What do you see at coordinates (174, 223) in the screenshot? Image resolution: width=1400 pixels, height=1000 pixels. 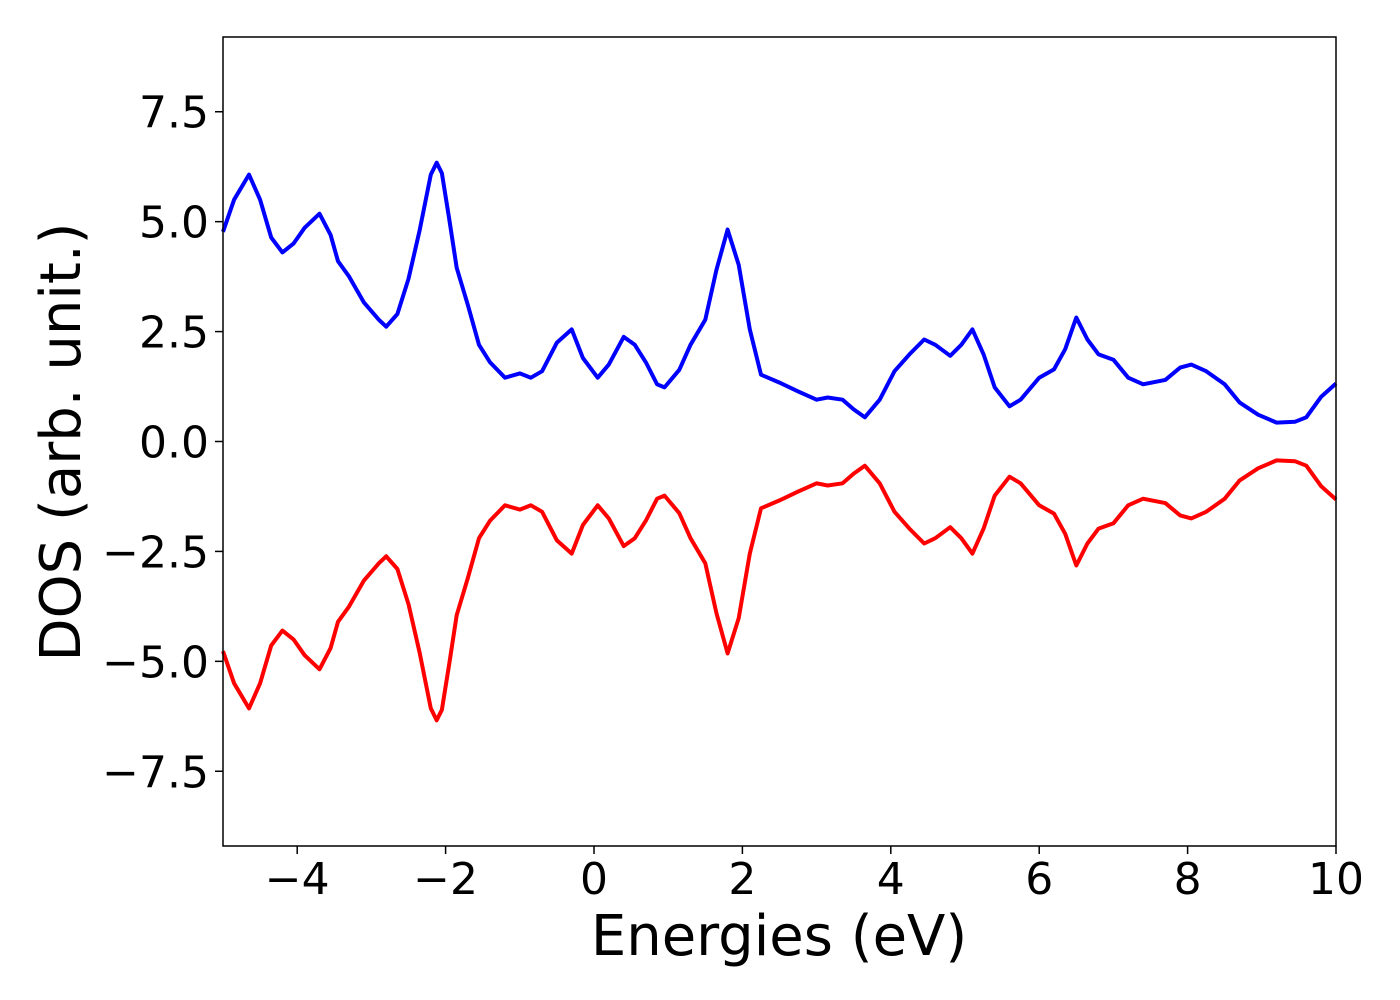 I see `y-tick-label: 5.0` at bounding box center [174, 223].